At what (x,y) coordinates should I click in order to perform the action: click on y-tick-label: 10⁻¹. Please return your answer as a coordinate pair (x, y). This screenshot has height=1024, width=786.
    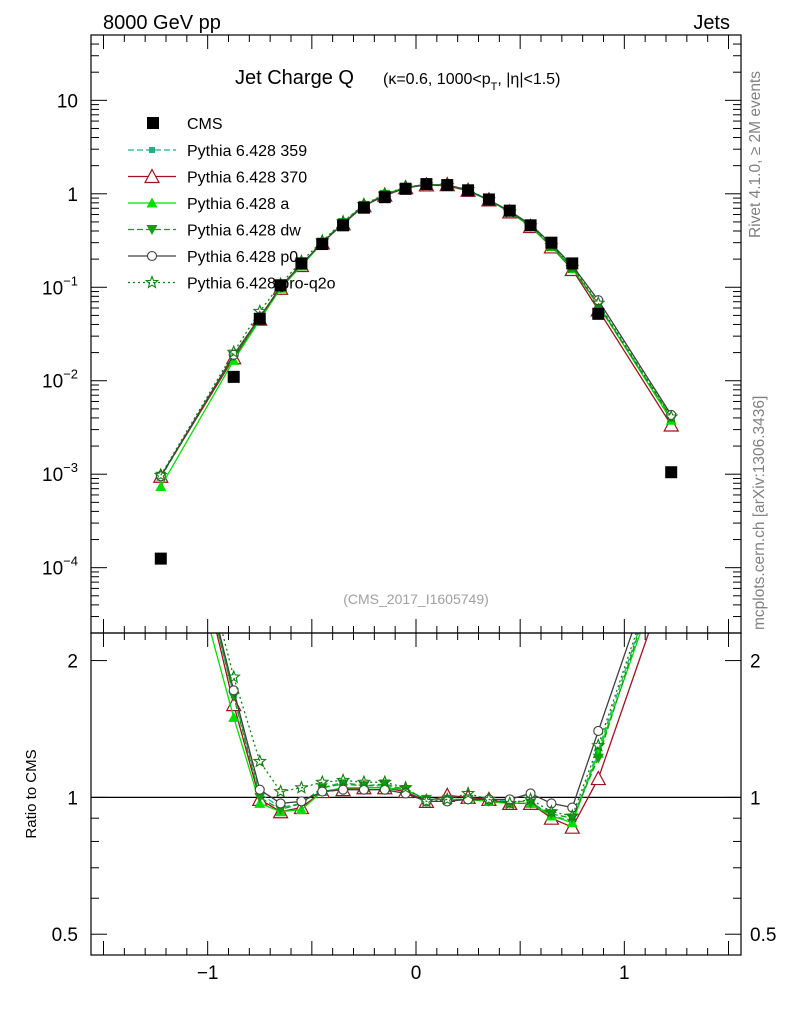
    Looking at the image, I should click on (60, 286).